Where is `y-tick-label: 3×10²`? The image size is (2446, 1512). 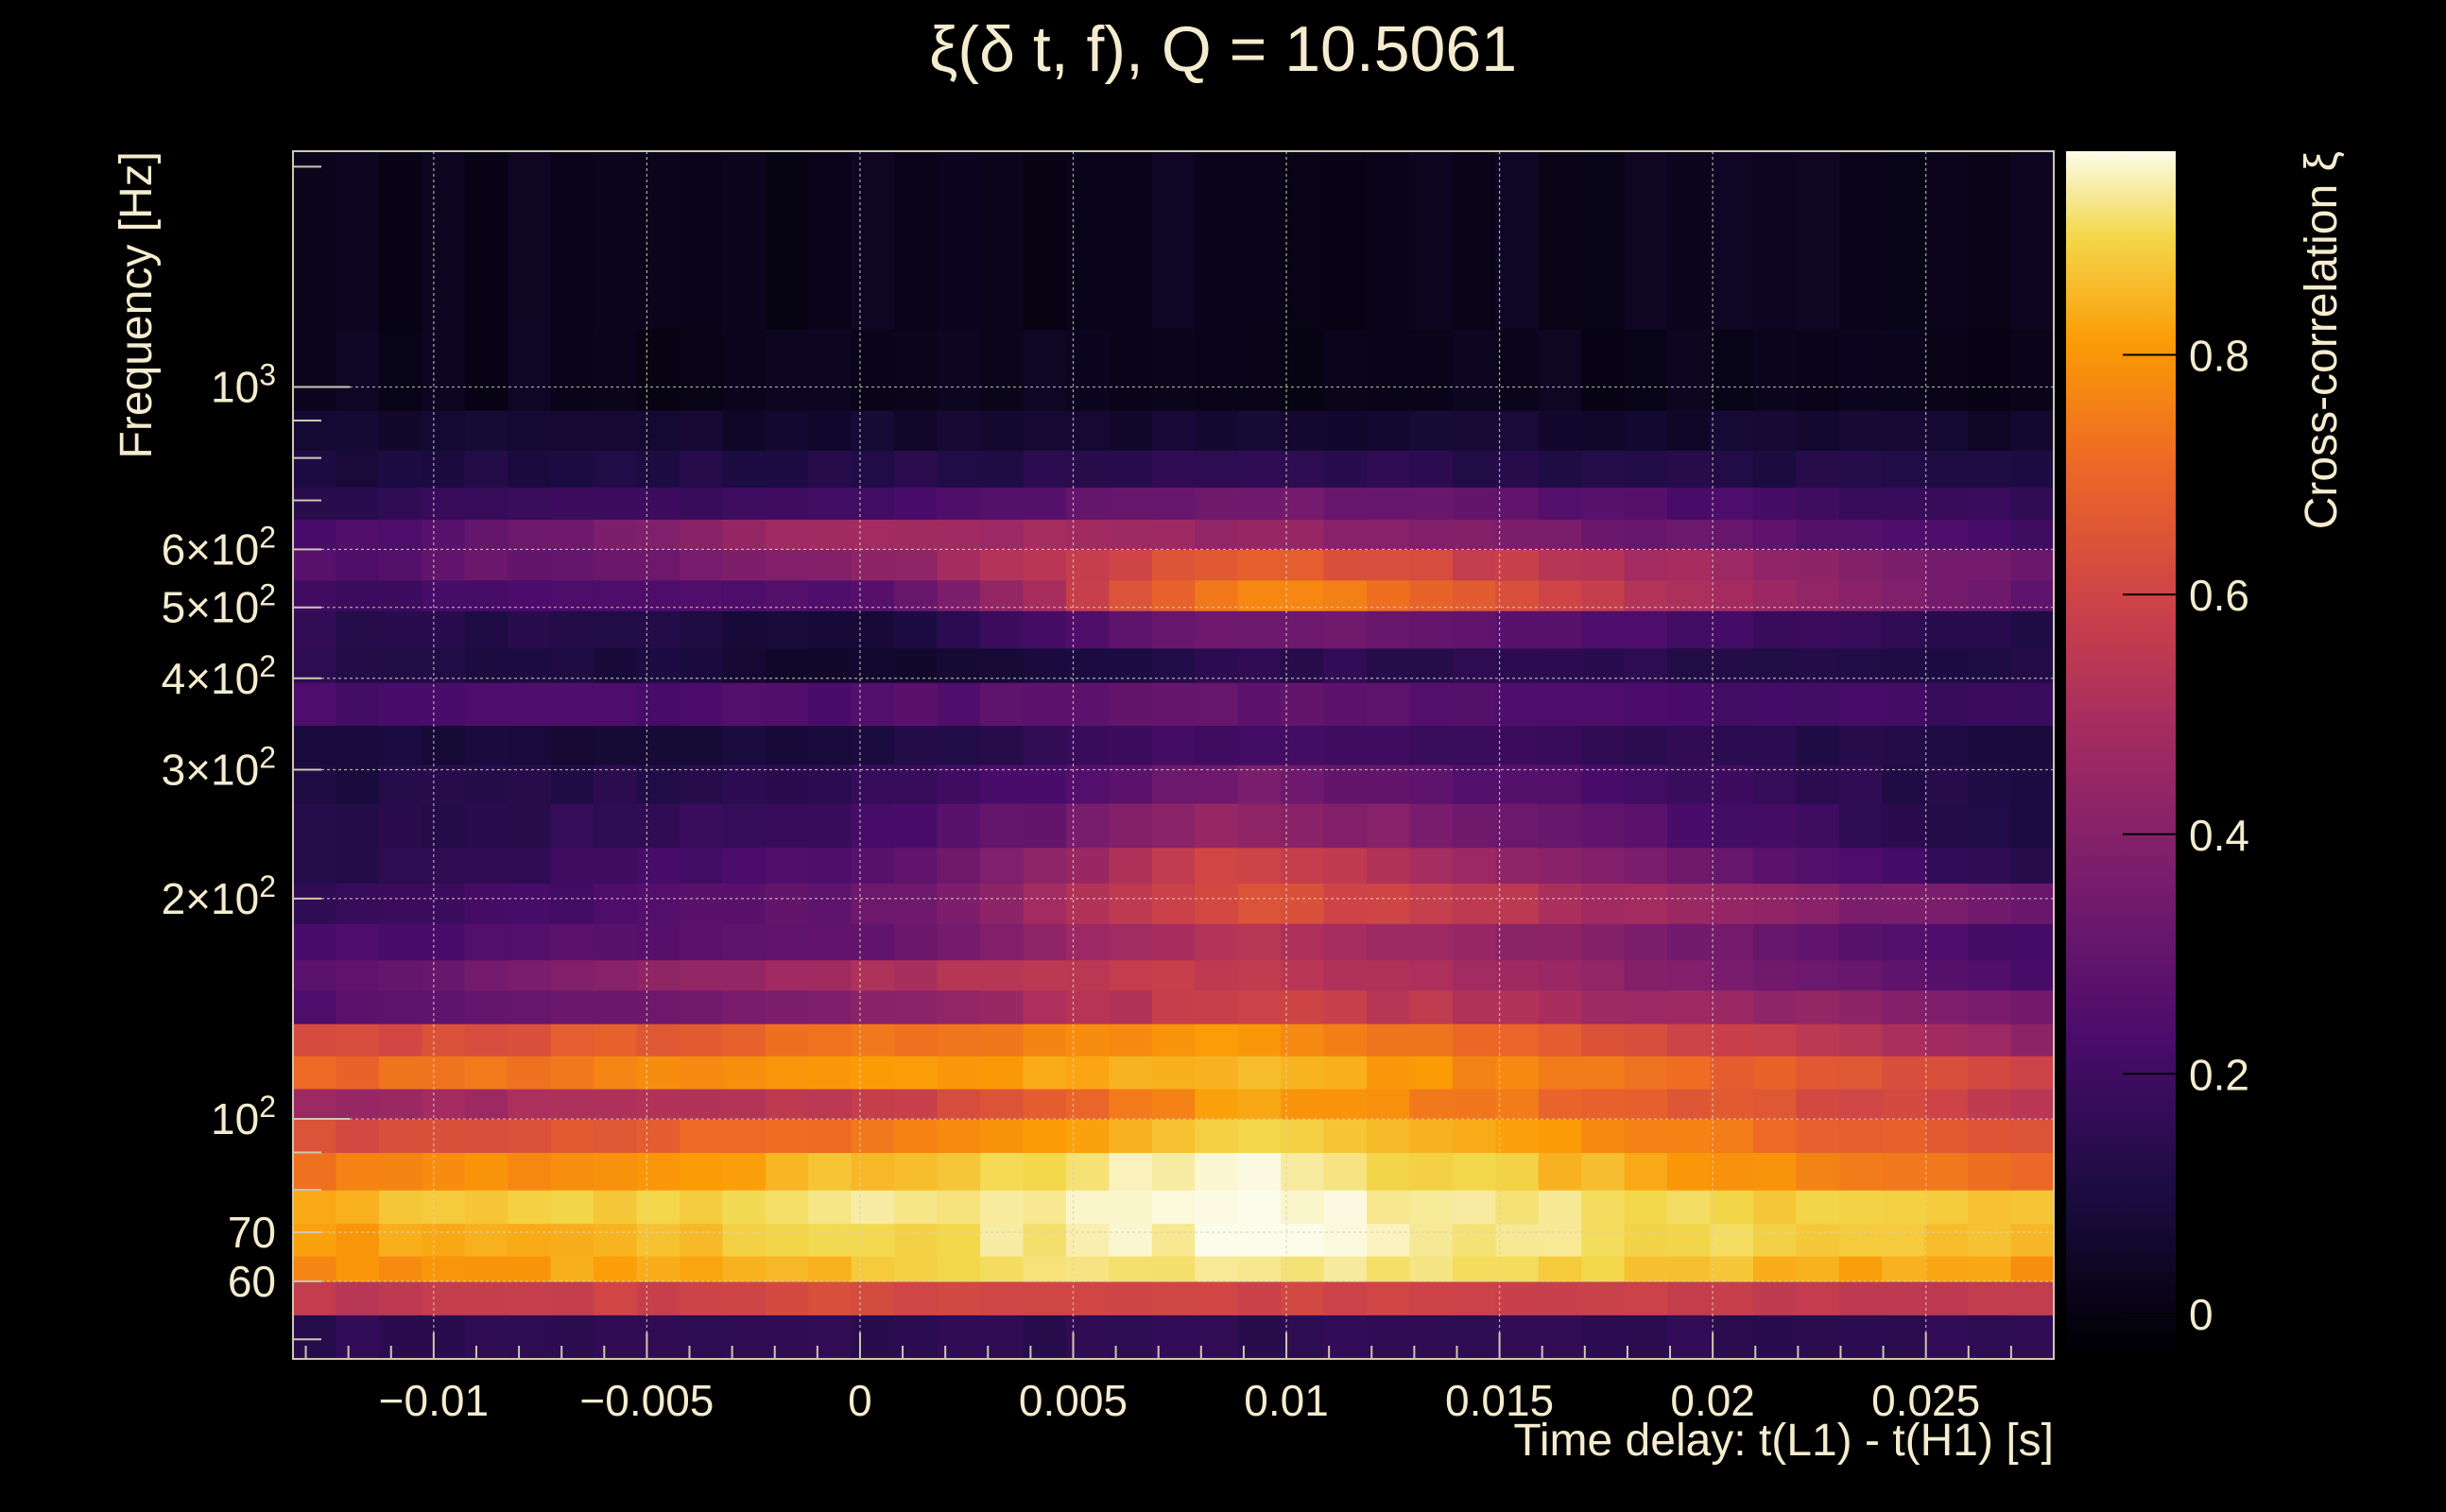 y-tick-label: 3×10² is located at coordinates (219, 768).